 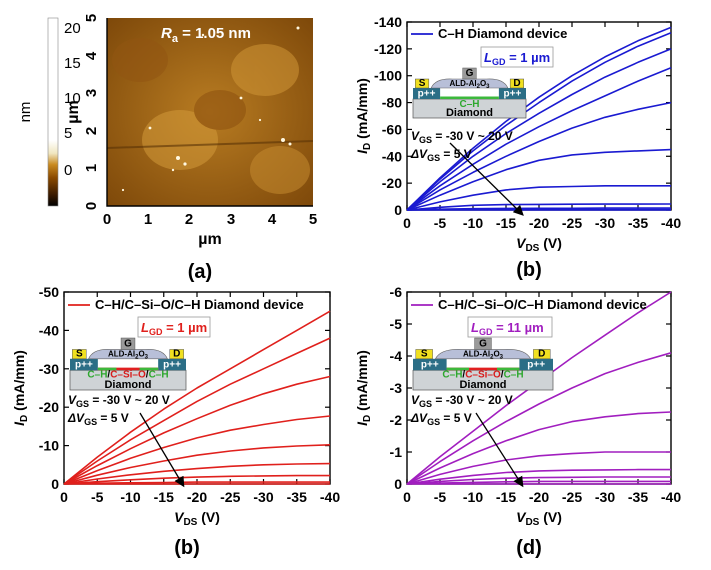 What do you see at coordinates (49, 292) in the screenshot?
I see `y-tick-label: -50` at bounding box center [49, 292].